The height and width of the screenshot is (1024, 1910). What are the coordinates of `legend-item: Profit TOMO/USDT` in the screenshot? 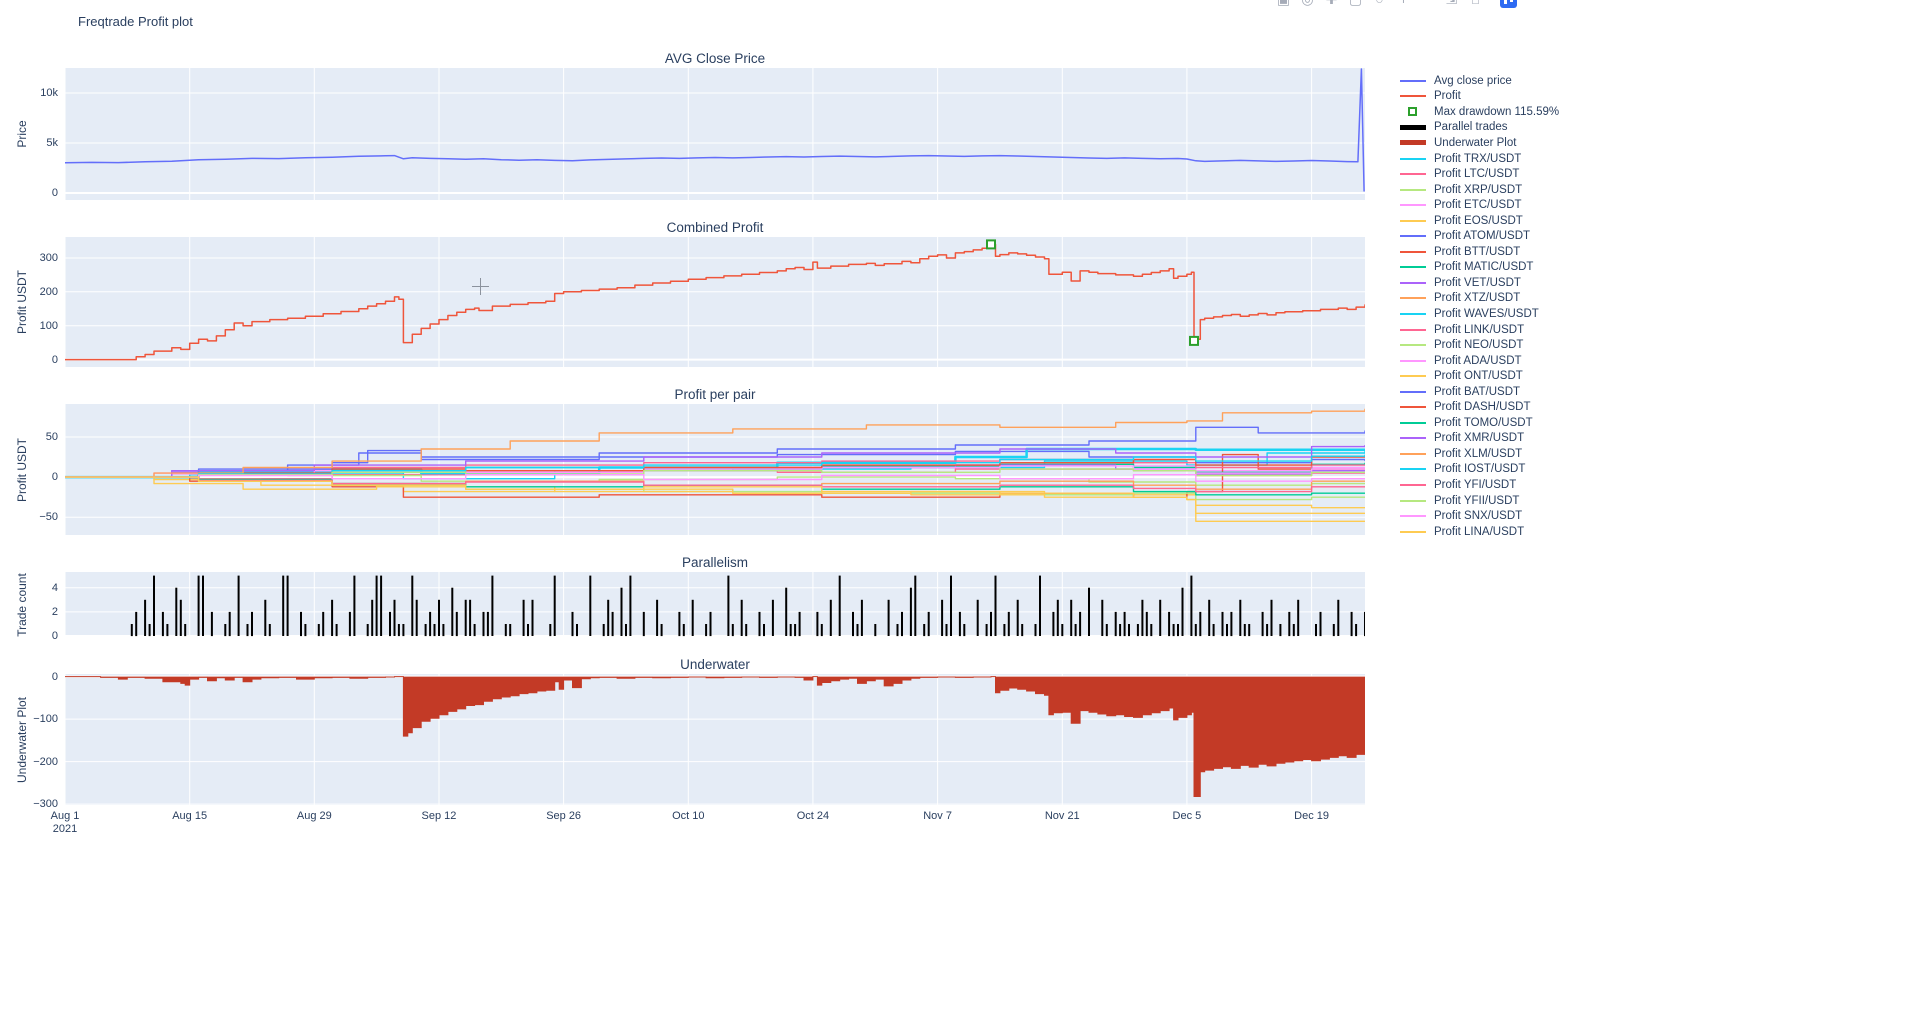 It's located at (1479, 423).